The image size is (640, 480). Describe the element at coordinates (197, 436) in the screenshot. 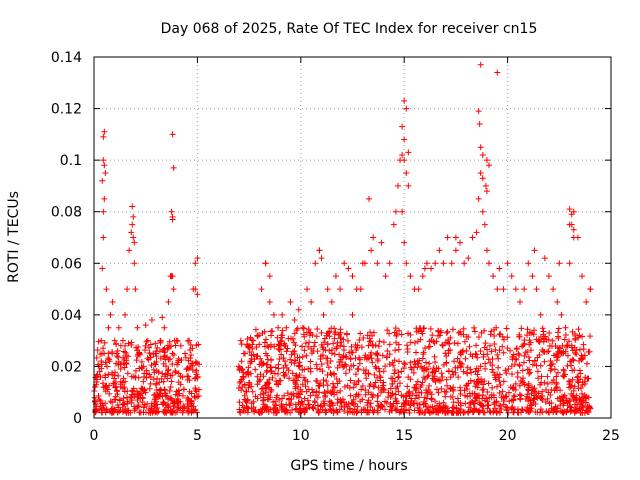

I see `x-tick-label: 5` at that location.